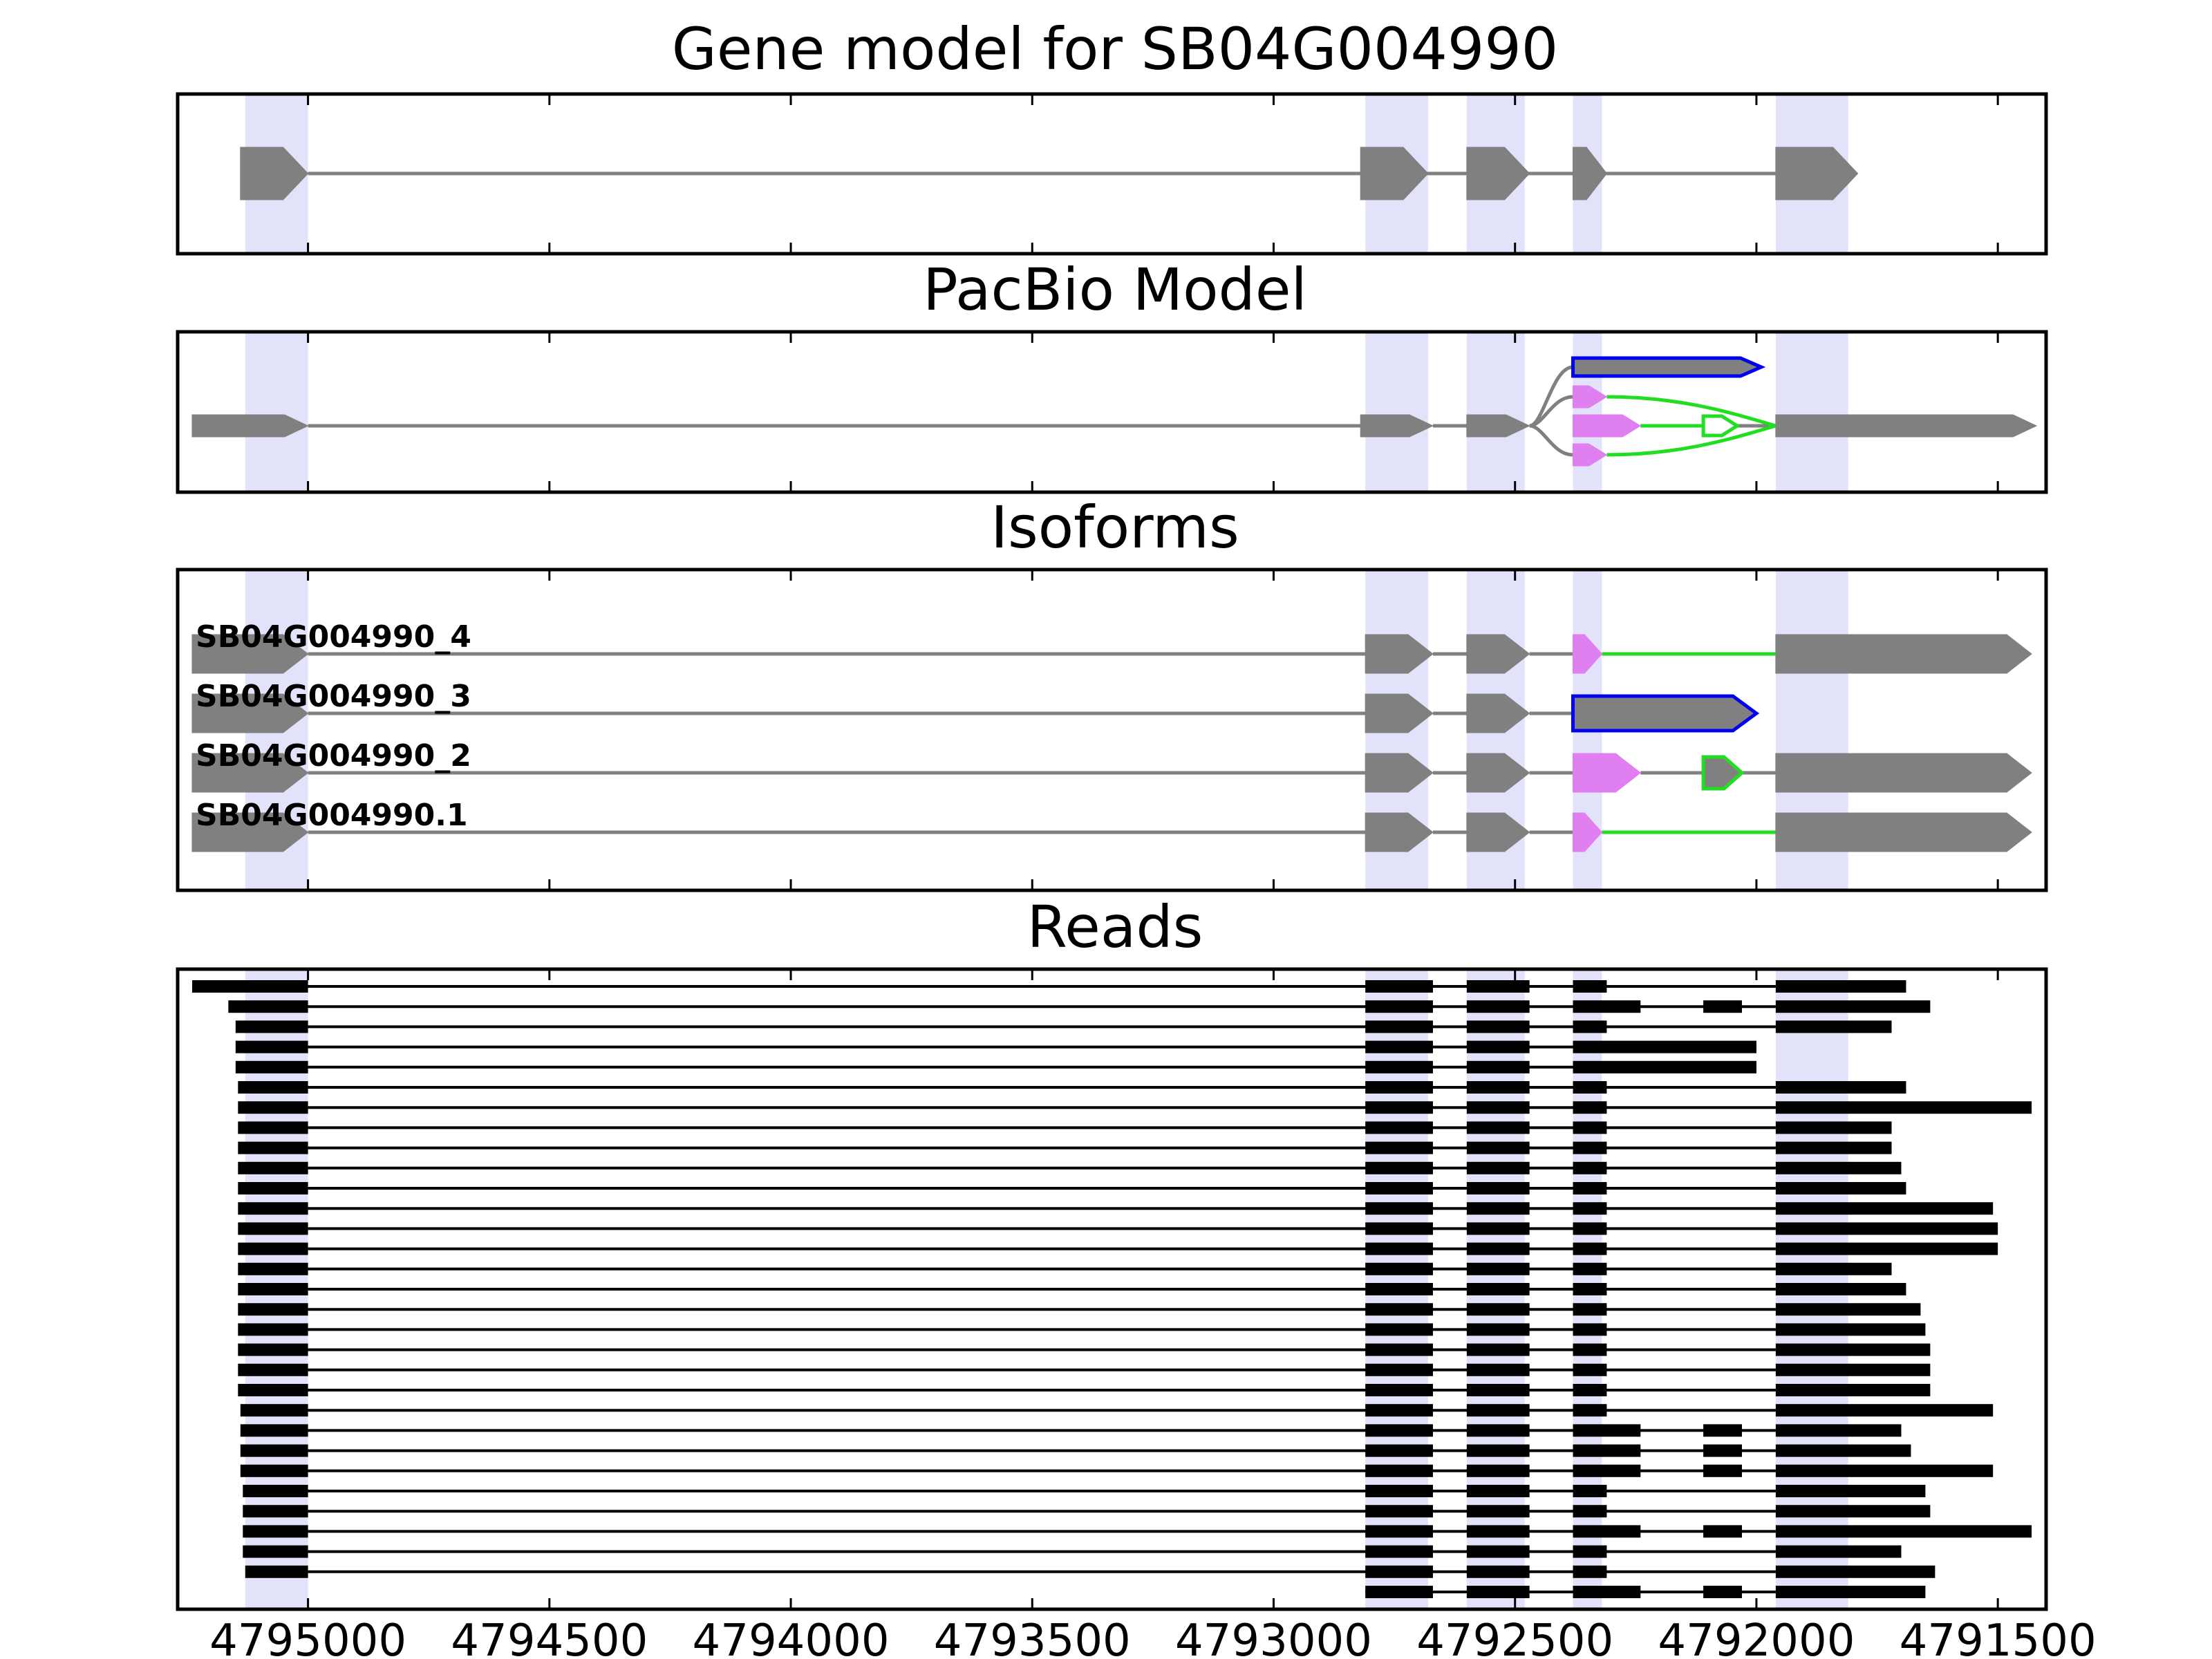 This screenshot has width=2212, height=1659. I want to click on panel-title-reads: Reads, so click(1115, 927).